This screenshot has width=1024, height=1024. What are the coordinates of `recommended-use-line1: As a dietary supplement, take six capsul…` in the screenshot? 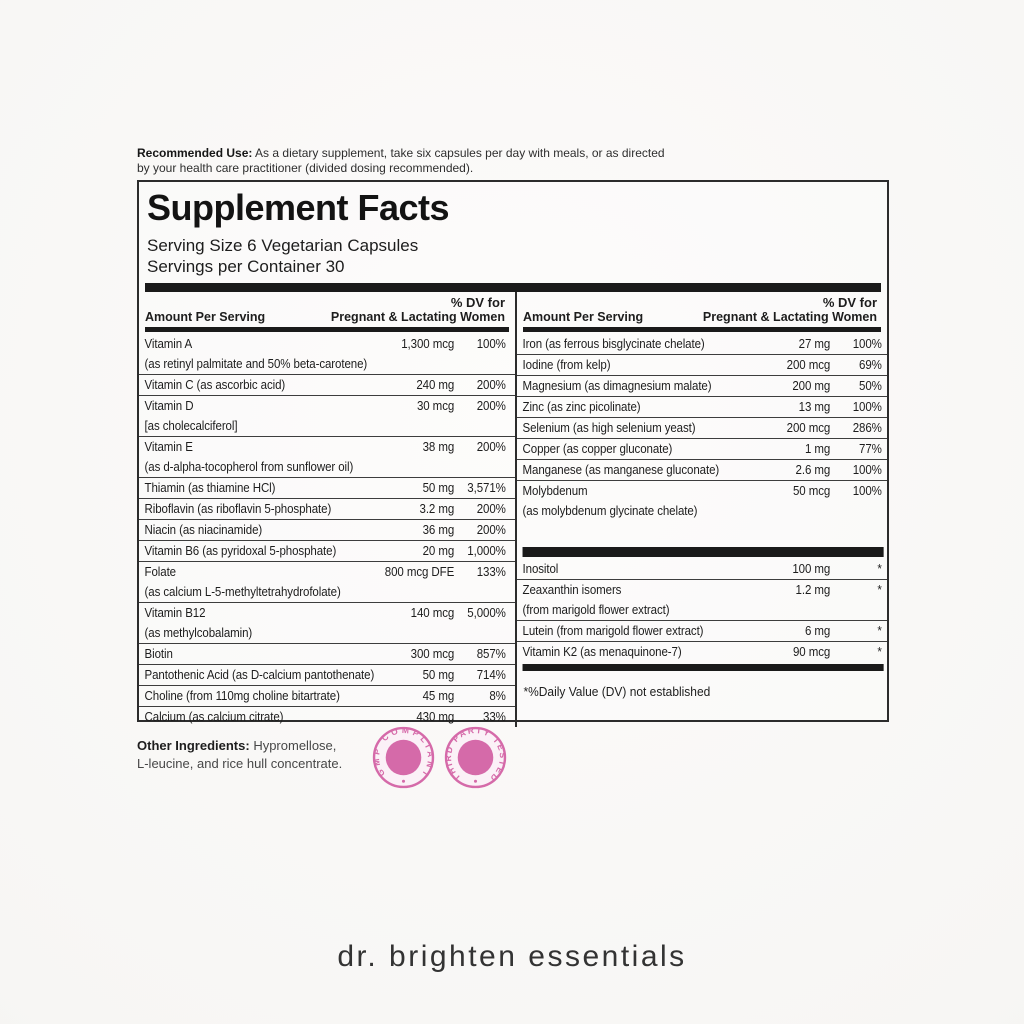 It's located at (460, 153).